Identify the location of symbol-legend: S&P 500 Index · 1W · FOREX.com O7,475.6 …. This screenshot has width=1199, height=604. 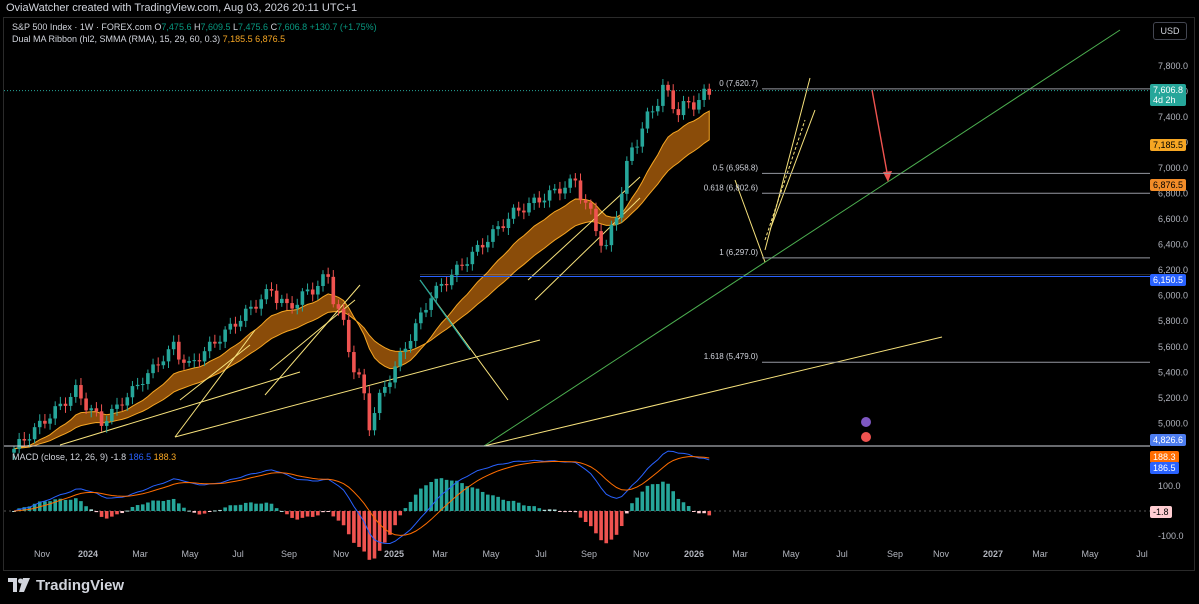
(194, 27).